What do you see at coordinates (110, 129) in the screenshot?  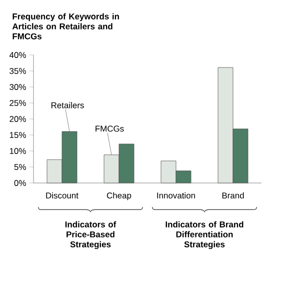 I see `text: FMCGs` at bounding box center [110, 129].